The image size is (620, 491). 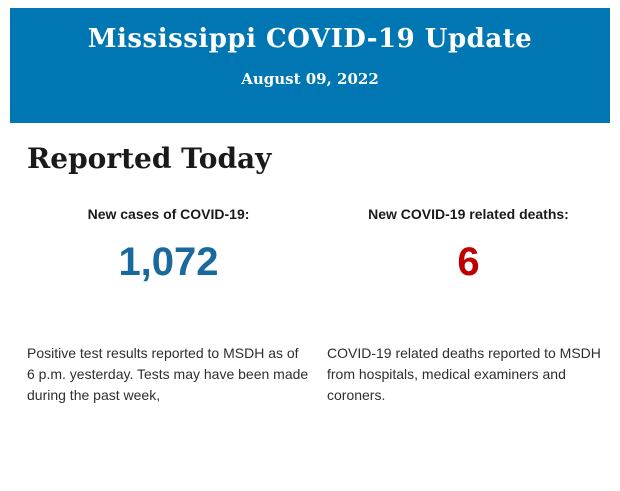 What do you see at coordinates (168, 262) in the screenshot?
I see `stat-value-new-cases: 1,072` at bounding box center [168, 262].